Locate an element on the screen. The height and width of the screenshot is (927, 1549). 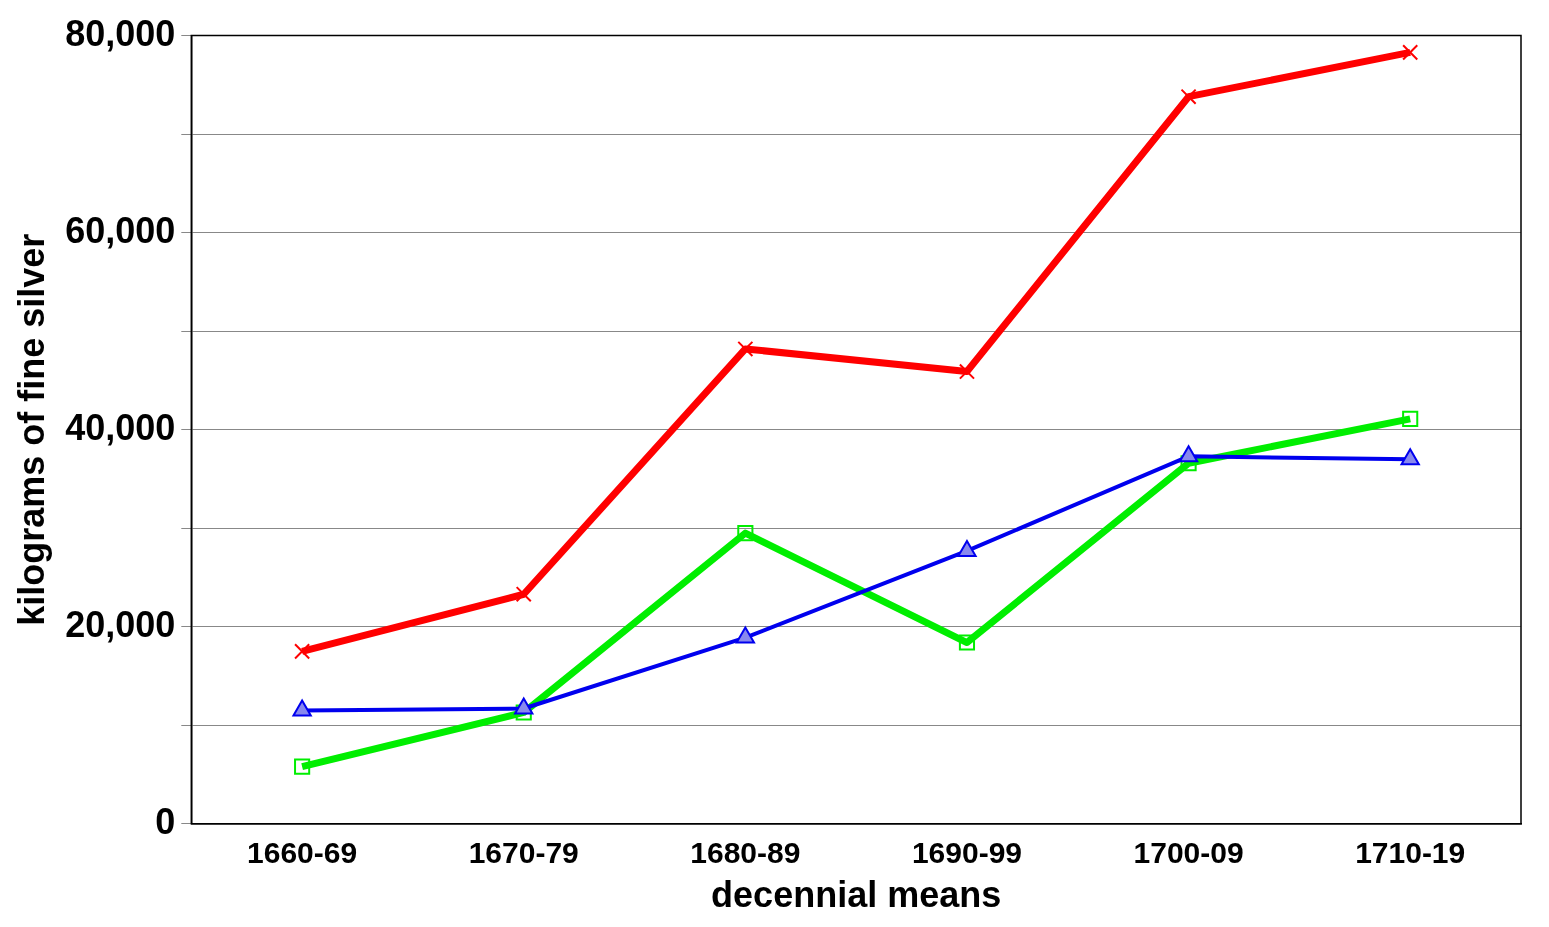
x-tick-label: 1690-99 is located at coordinates (967, 853).